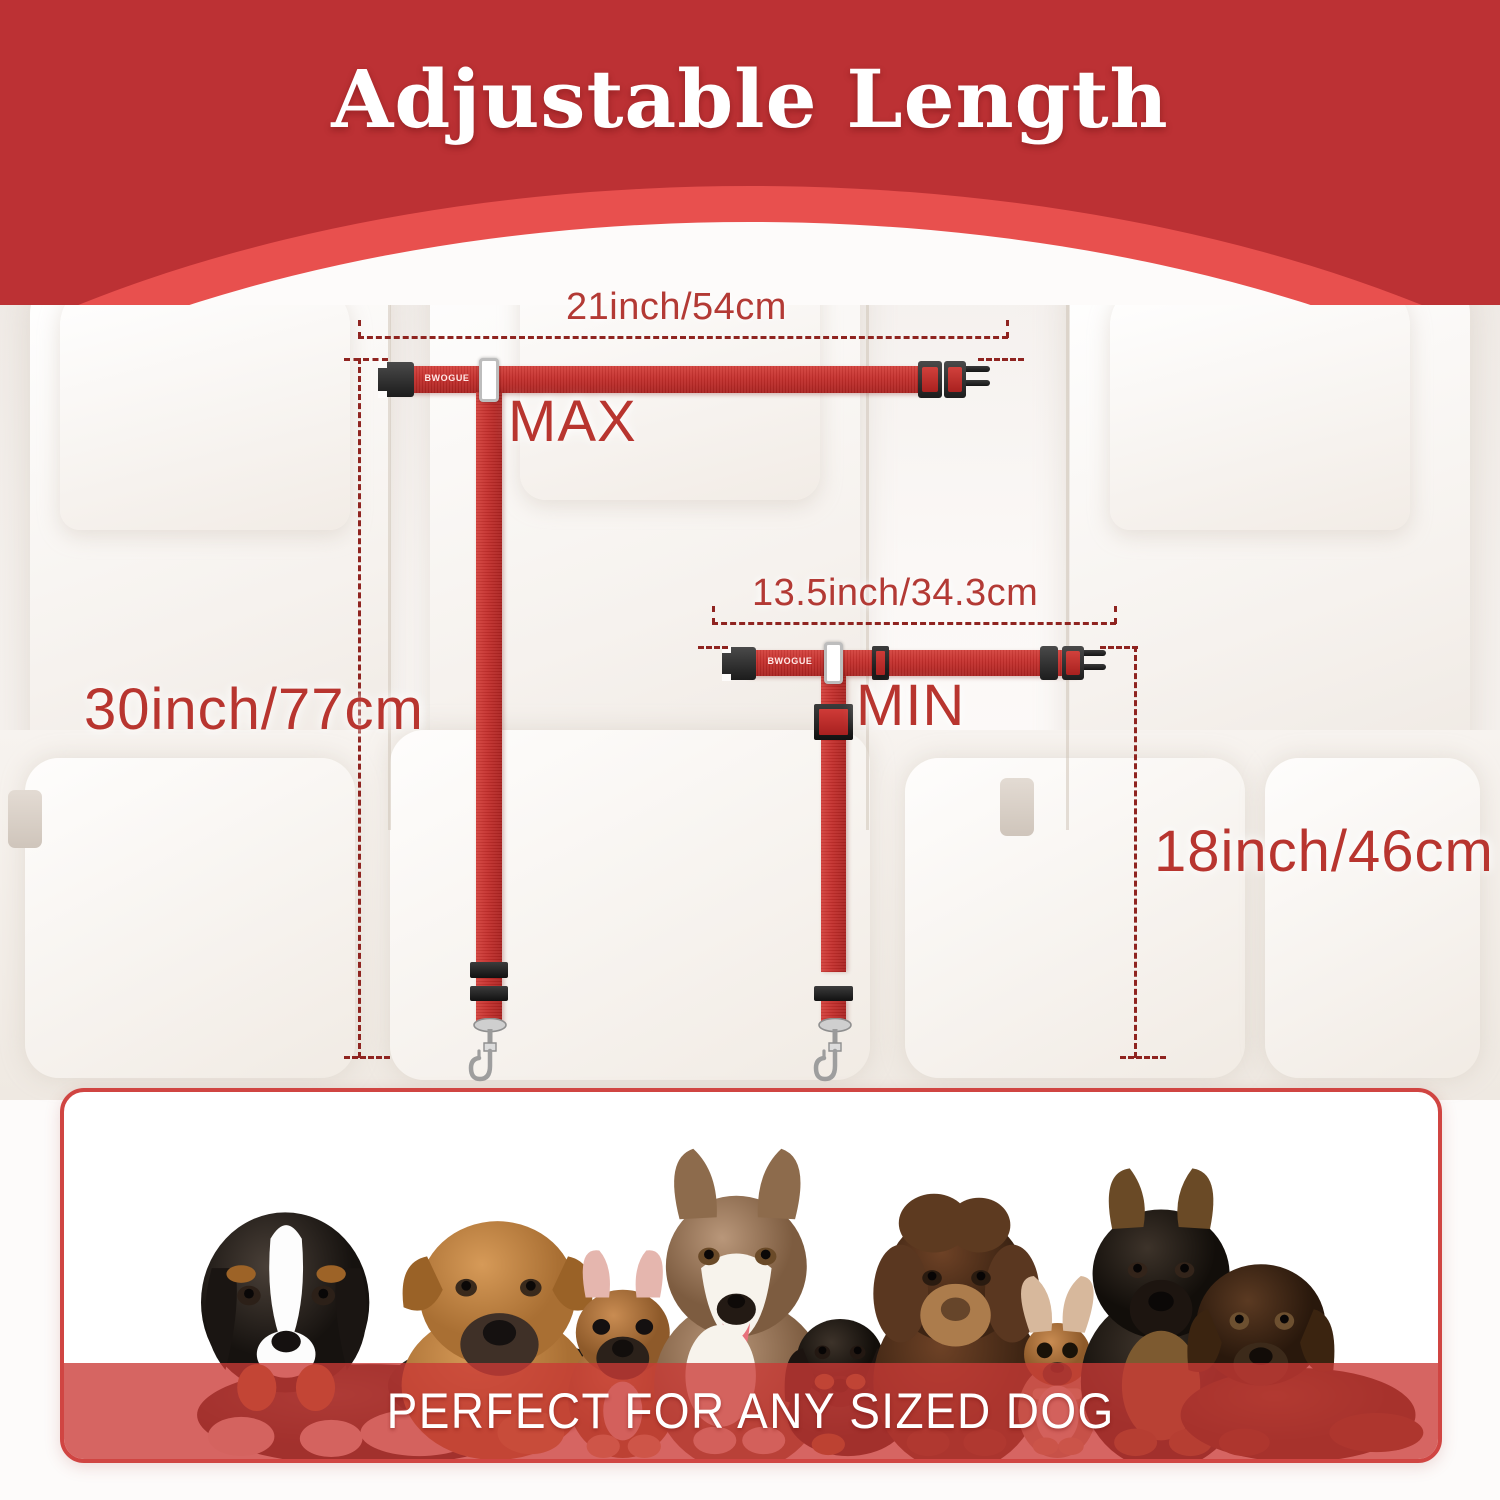  What do you see at coordinates (1049, 663) in the screenshot?
I see `min-right-buckle-body-icon` at bounding box center [1049, 663].